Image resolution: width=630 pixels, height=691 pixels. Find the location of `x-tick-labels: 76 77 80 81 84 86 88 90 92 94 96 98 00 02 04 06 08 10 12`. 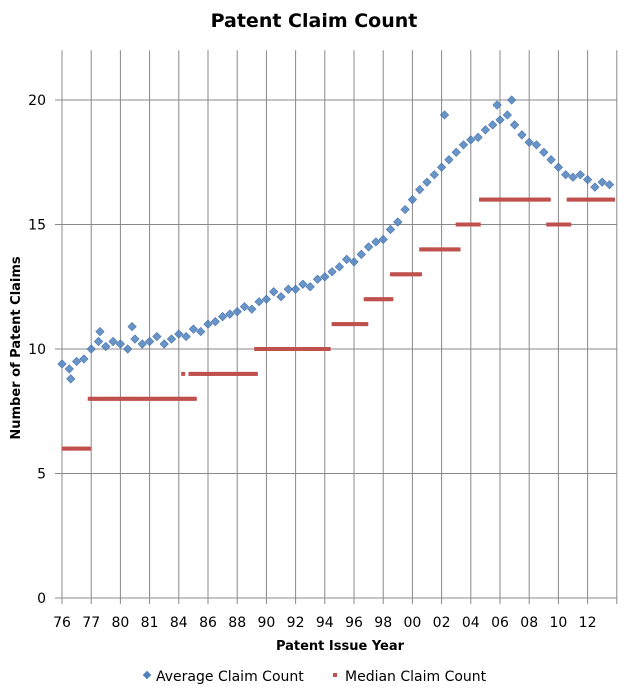

x-tick-labels: 76 77 80 81 84 86 88 90 92 94 96 98 00 02 04 06 08 10 12 is located at coordinates (324, 623).